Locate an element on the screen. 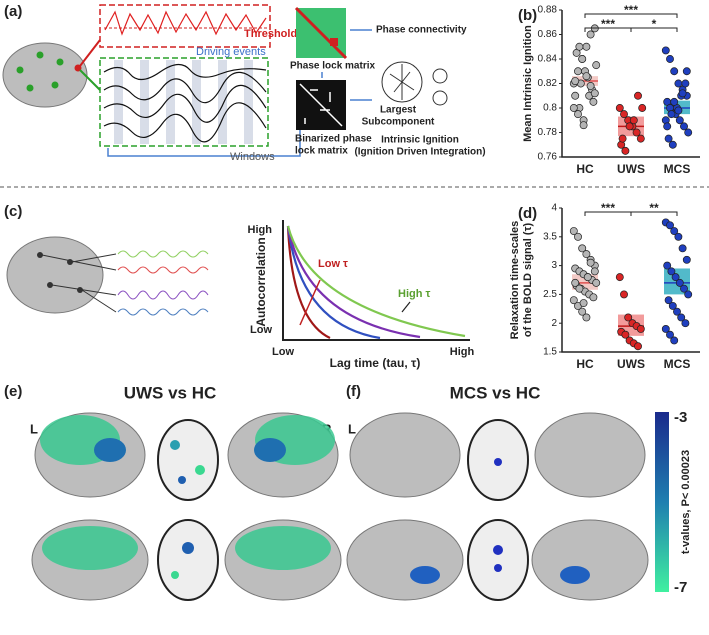 This screenshot has height=635, width=709. colorbar-tick: -7 is located at coordinates (680, 587).